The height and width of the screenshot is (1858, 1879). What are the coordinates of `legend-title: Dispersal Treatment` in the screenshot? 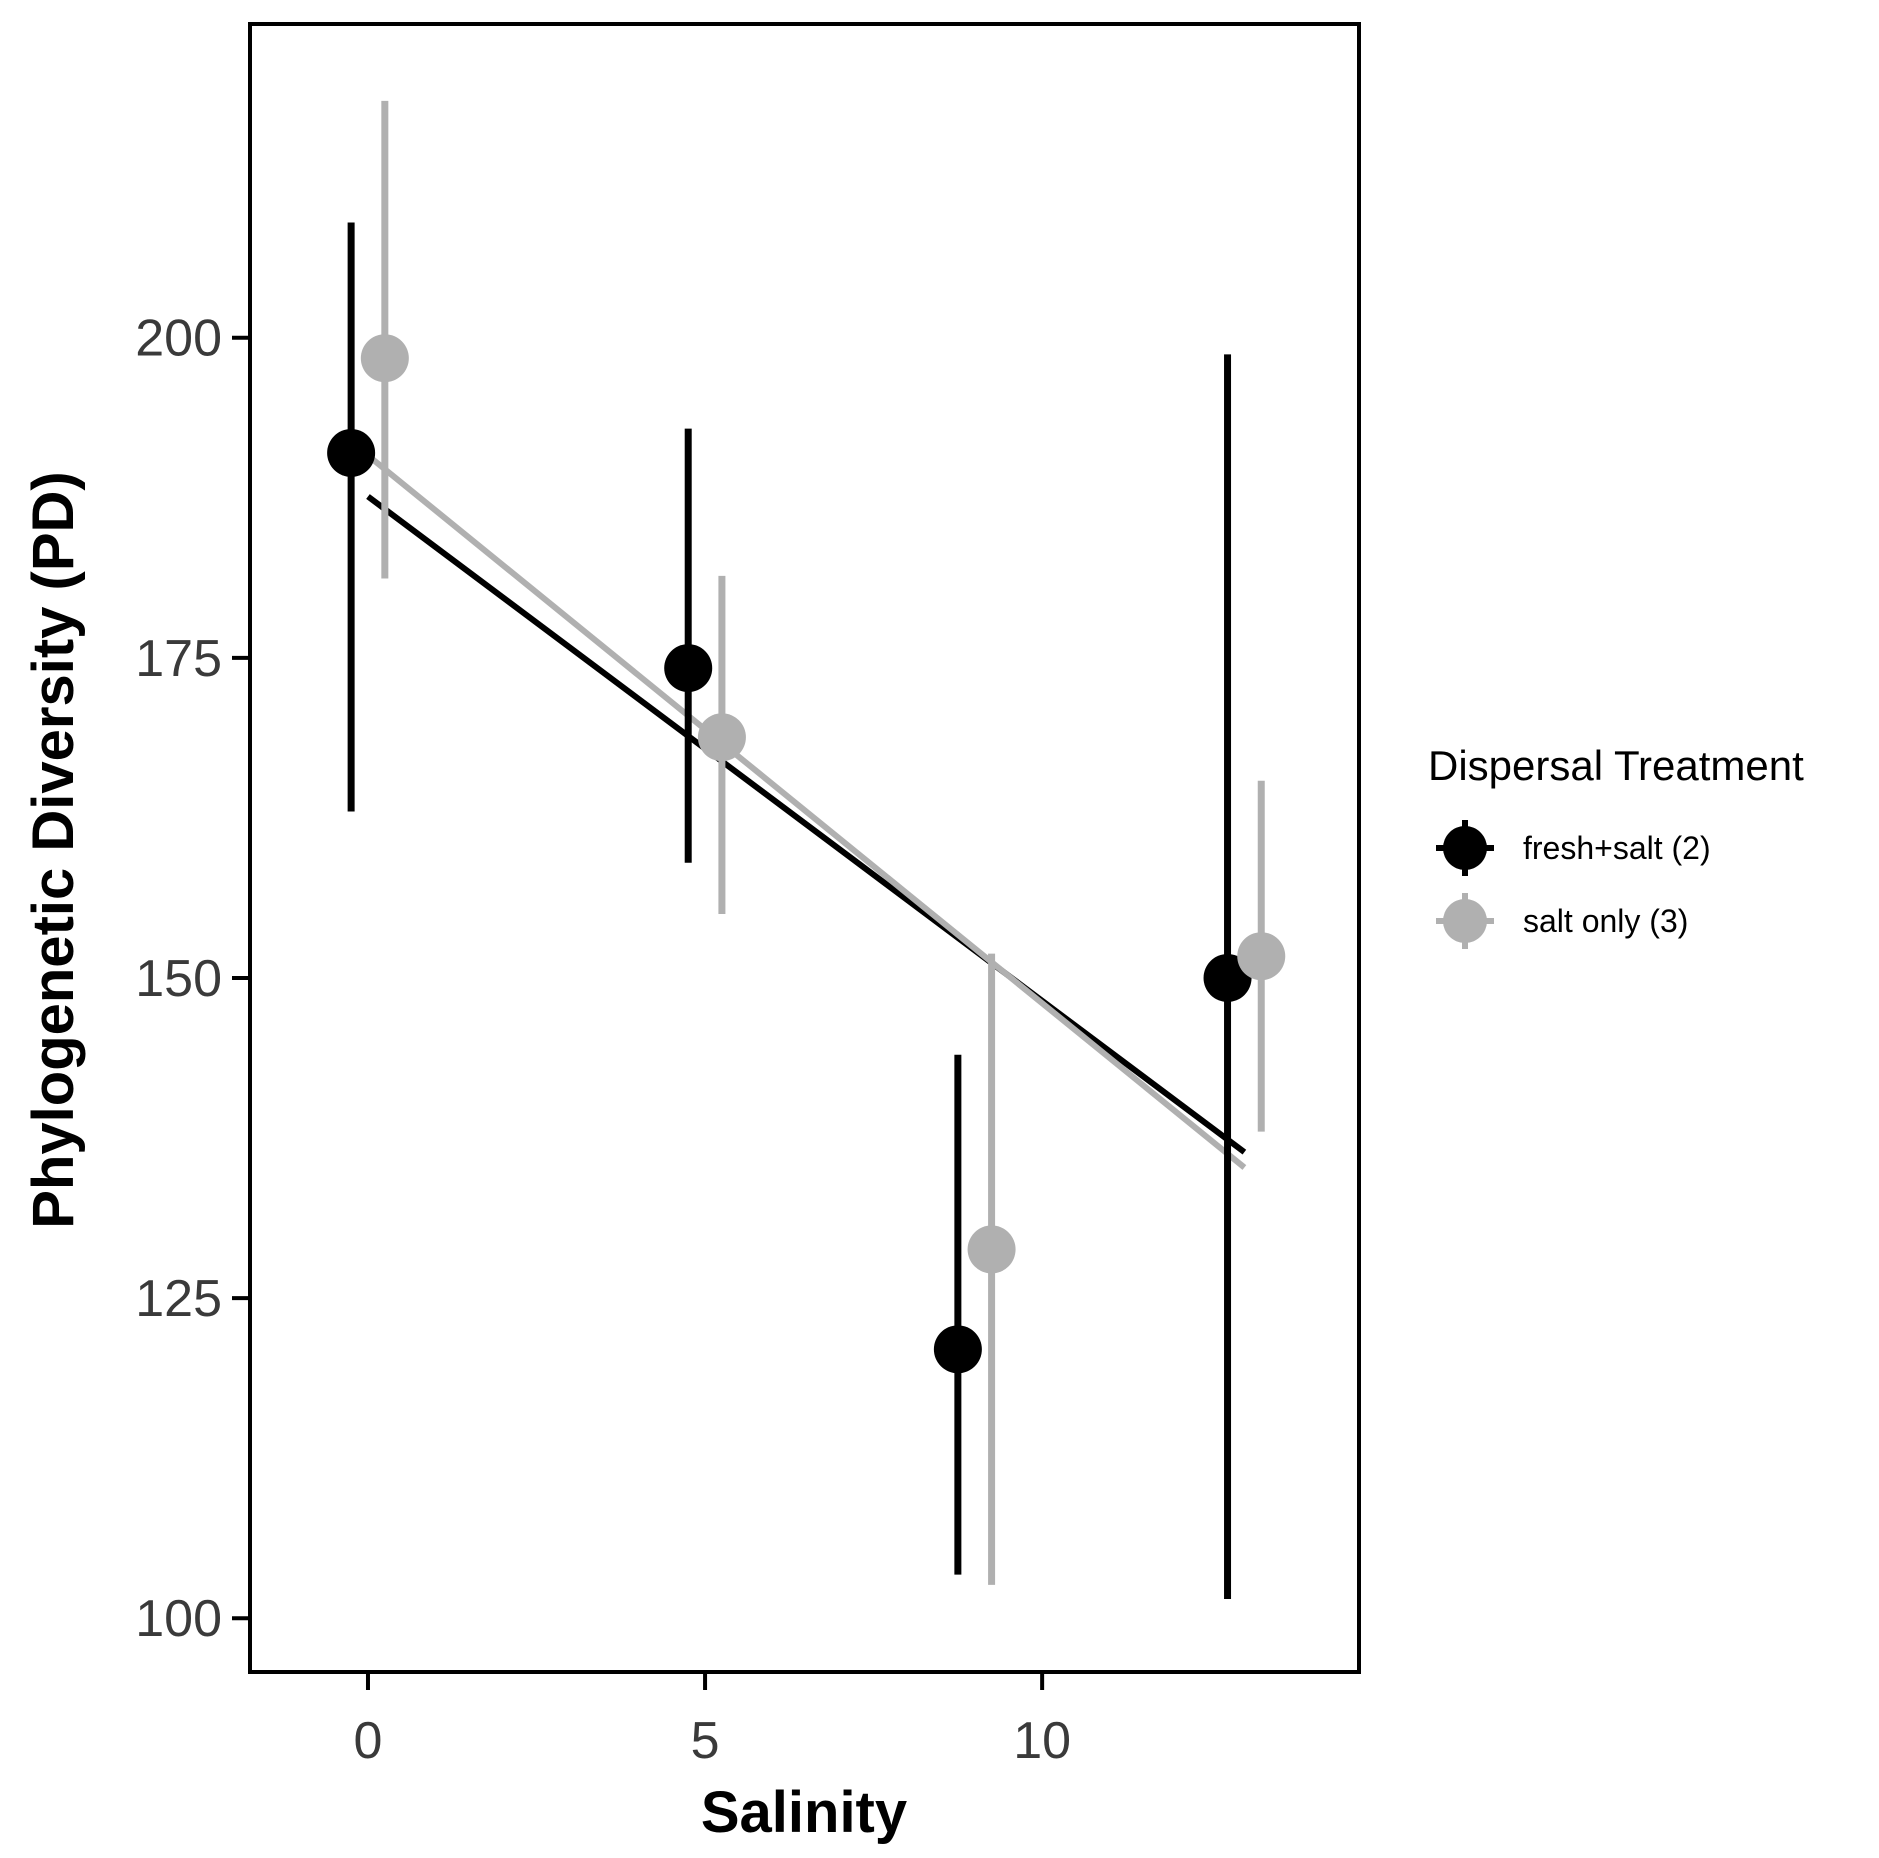 It's located at (1616, 765).